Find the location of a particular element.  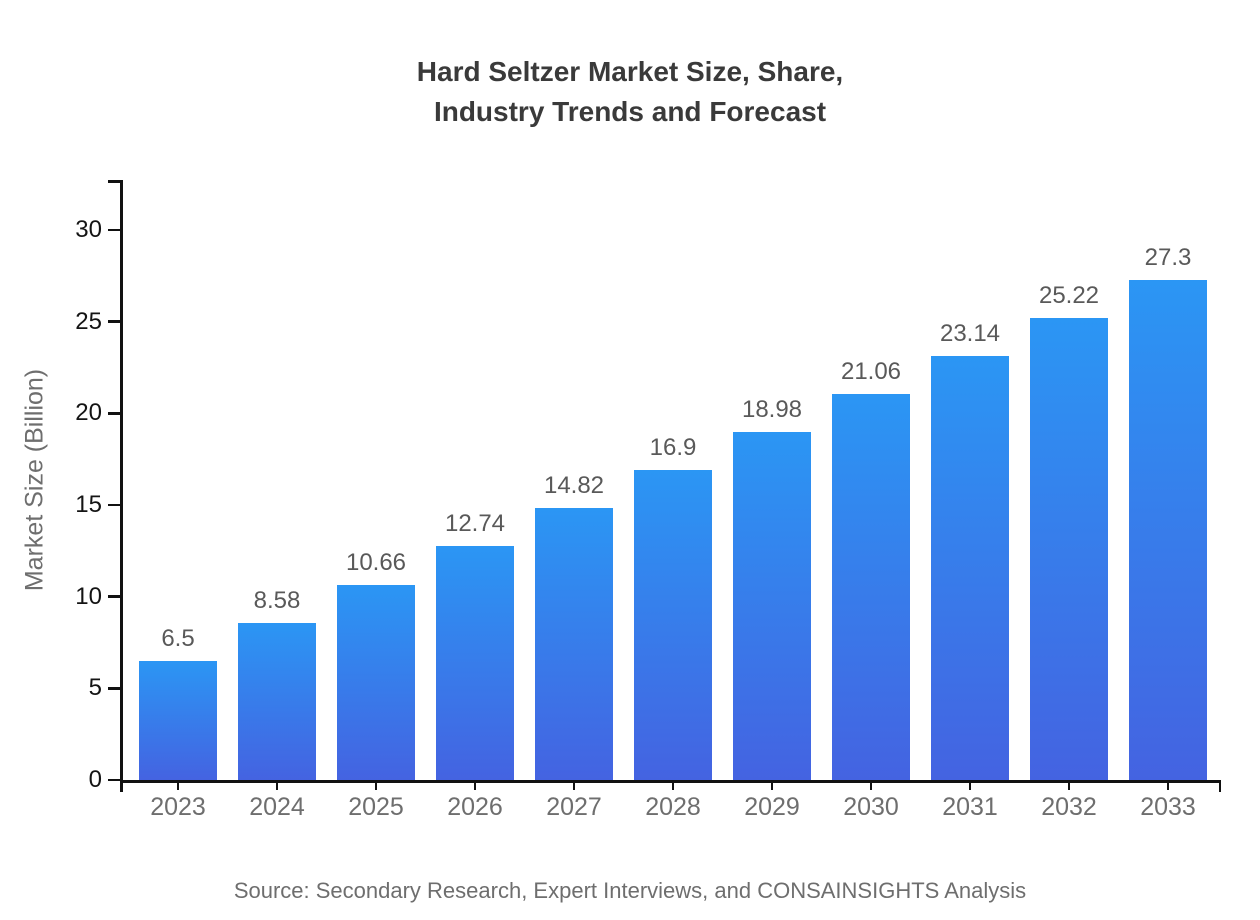

x-tick-label: 2026 is located at coordinates (475, 807).